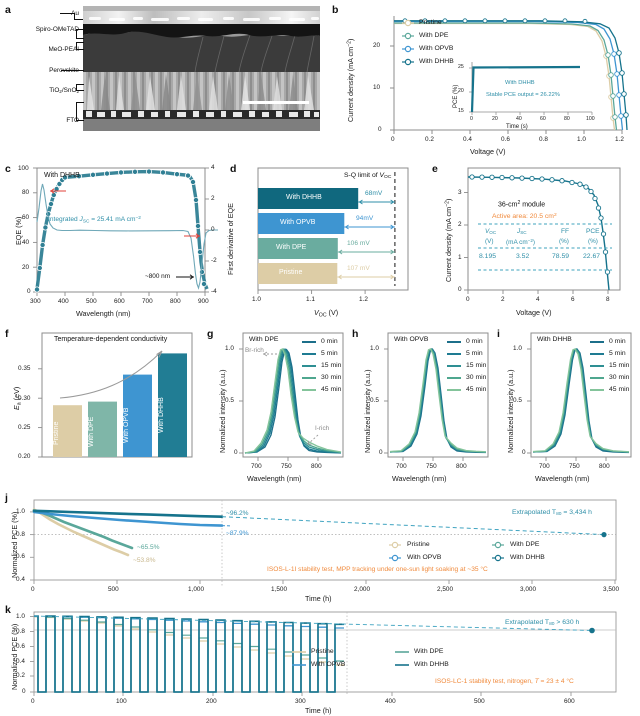  I want to click on panel-k-ytick-04: 0.4, so click(20, 661).